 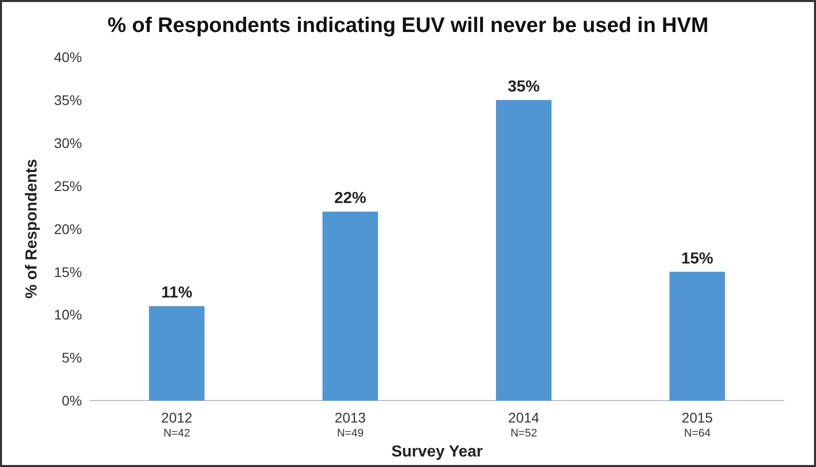 What do you see at coordinates (68, 57) in the screenshot?
I see `y-tick-label: 40%` at bounding box center [68, 57].